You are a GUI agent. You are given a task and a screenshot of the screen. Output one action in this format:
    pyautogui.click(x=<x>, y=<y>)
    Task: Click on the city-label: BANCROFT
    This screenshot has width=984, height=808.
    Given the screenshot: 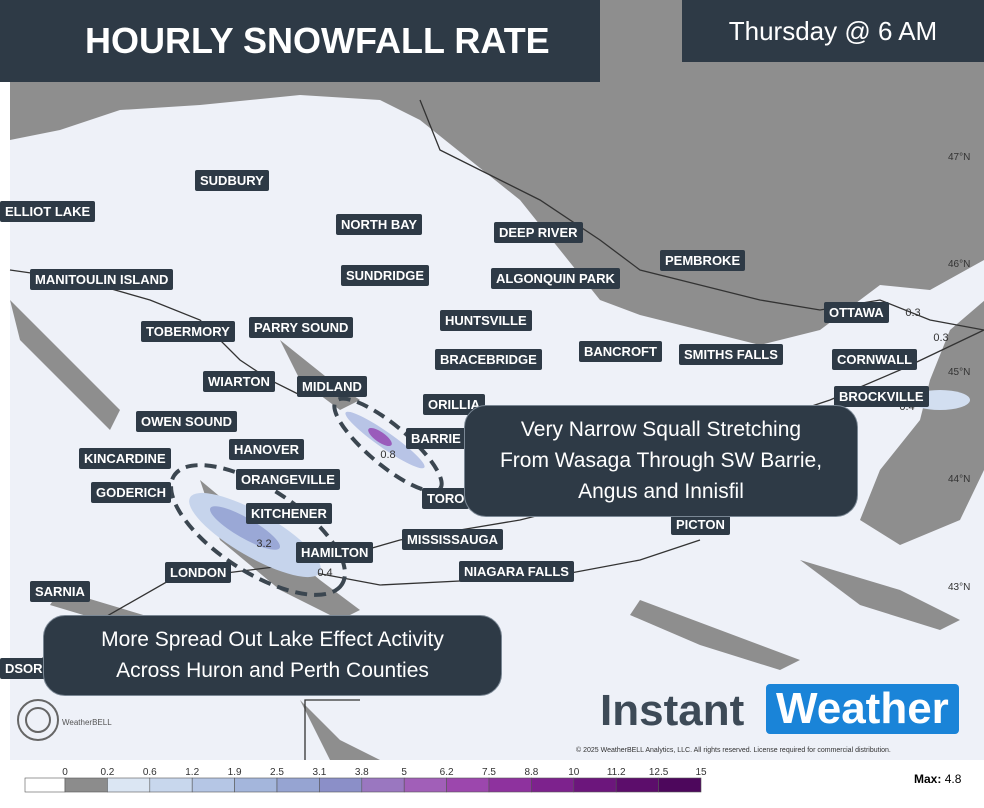 What is the action you would take?
    pyautogui.click(x=620, y=351)
    